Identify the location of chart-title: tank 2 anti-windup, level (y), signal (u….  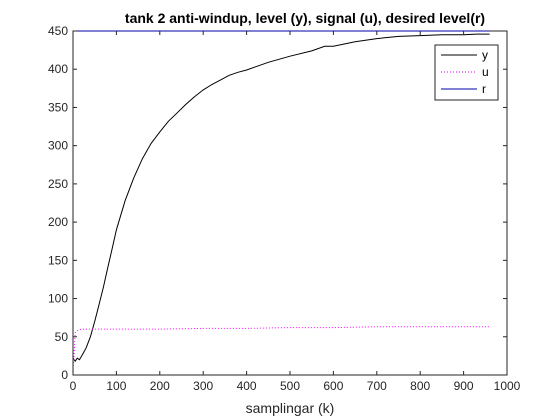
(305, 18).